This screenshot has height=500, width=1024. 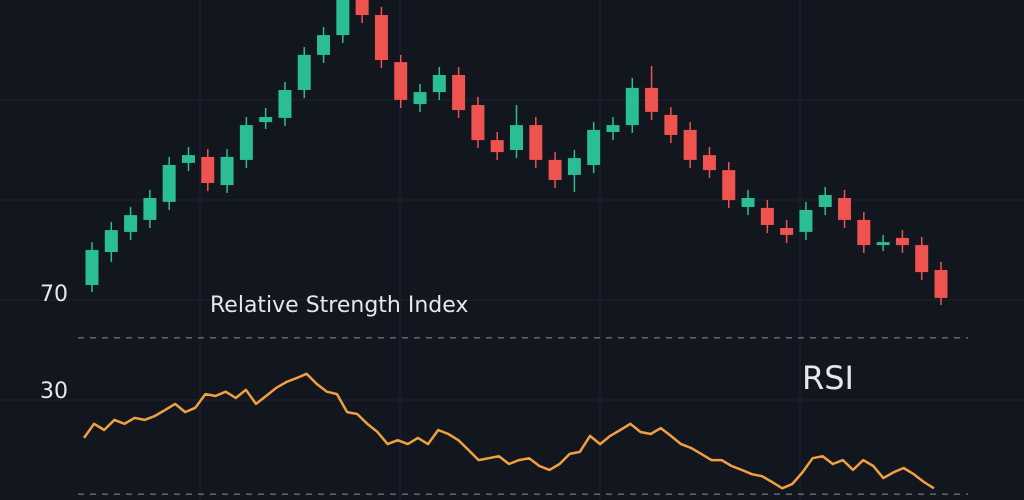 I want to click on rsi-title: Relative Strength Index, so click(x=339, y=305).